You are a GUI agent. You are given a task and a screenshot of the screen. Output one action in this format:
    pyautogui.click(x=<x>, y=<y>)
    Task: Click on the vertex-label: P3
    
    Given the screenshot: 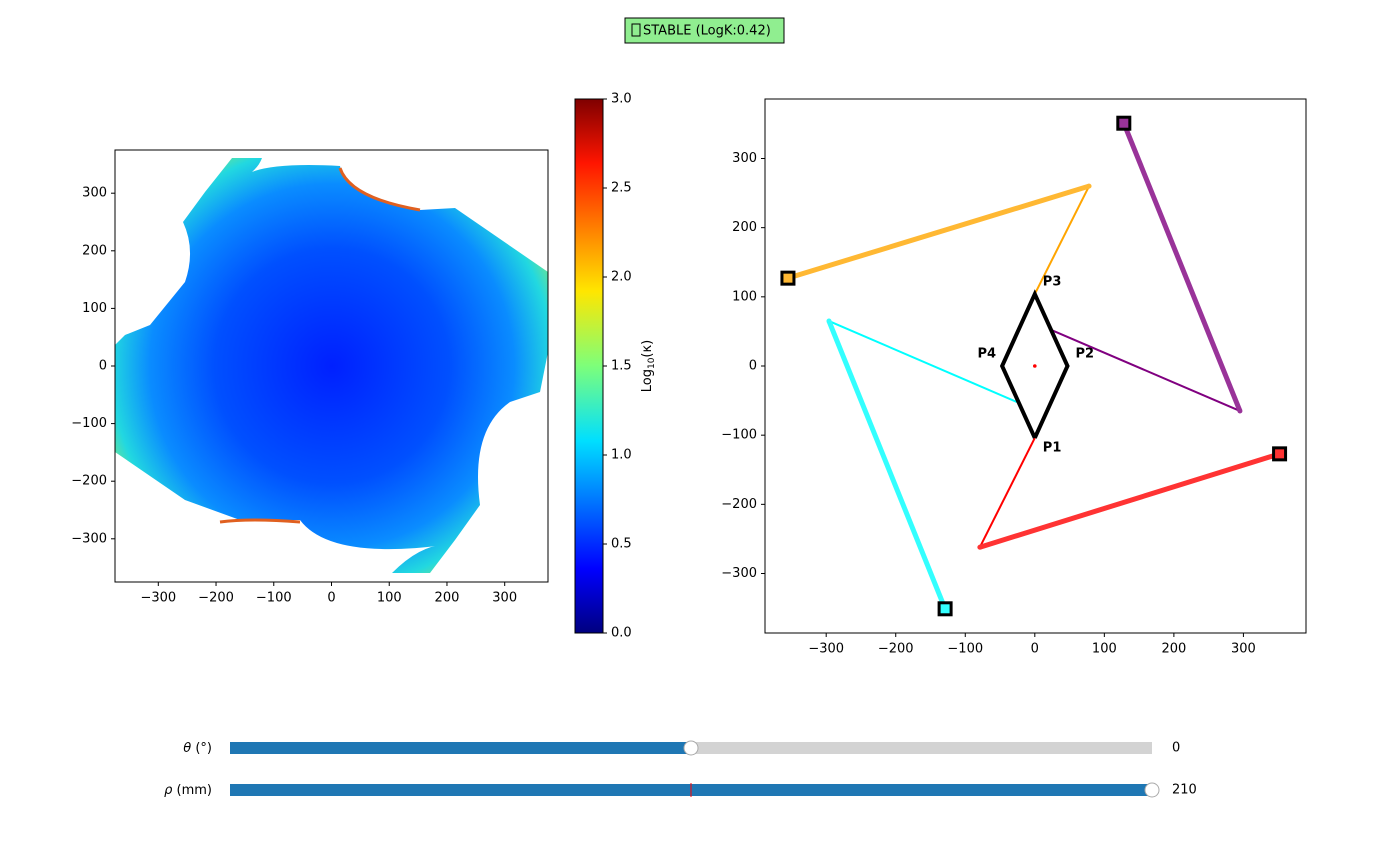 What is the action you would take?
    pyautogui.click(x=1052, y=282)
    